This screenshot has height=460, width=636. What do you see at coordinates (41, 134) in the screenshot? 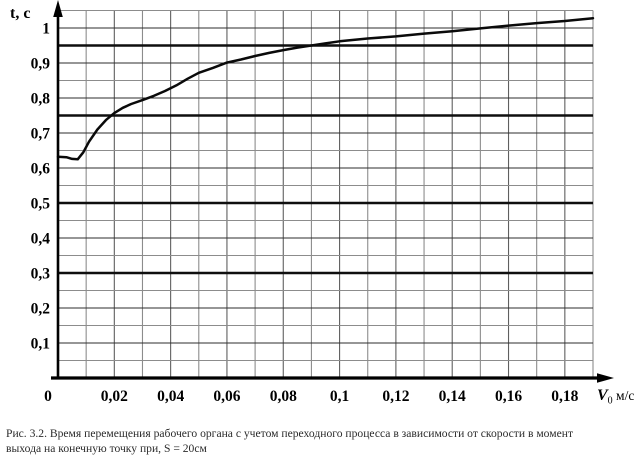
I see `y-tick-label: 0,7` at bounding box center [41, 134].